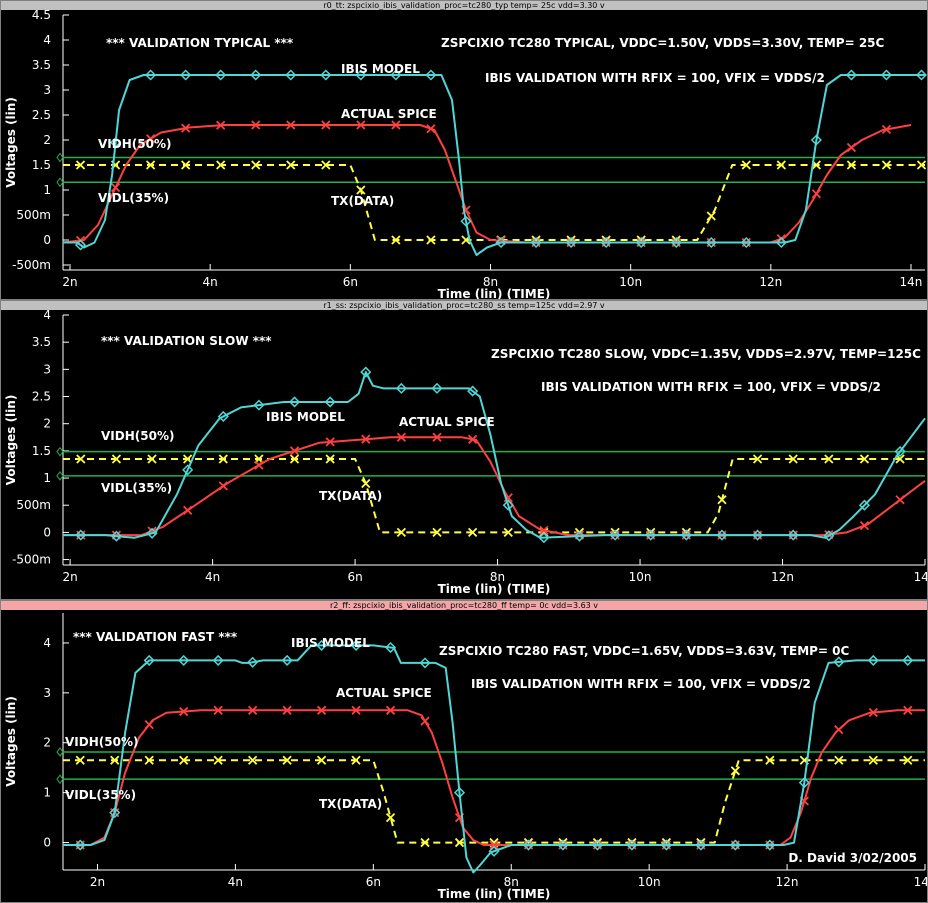 This screenshot has width=928, height=903. What do you see at coordinates (41, 16) in the screenshot?
I see `y-tick-label: 4.5` at bounding box center [41, 16].